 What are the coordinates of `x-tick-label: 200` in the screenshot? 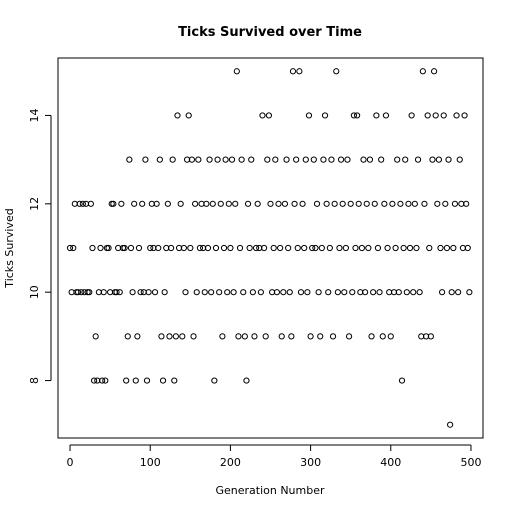 It's located at (230, 462).